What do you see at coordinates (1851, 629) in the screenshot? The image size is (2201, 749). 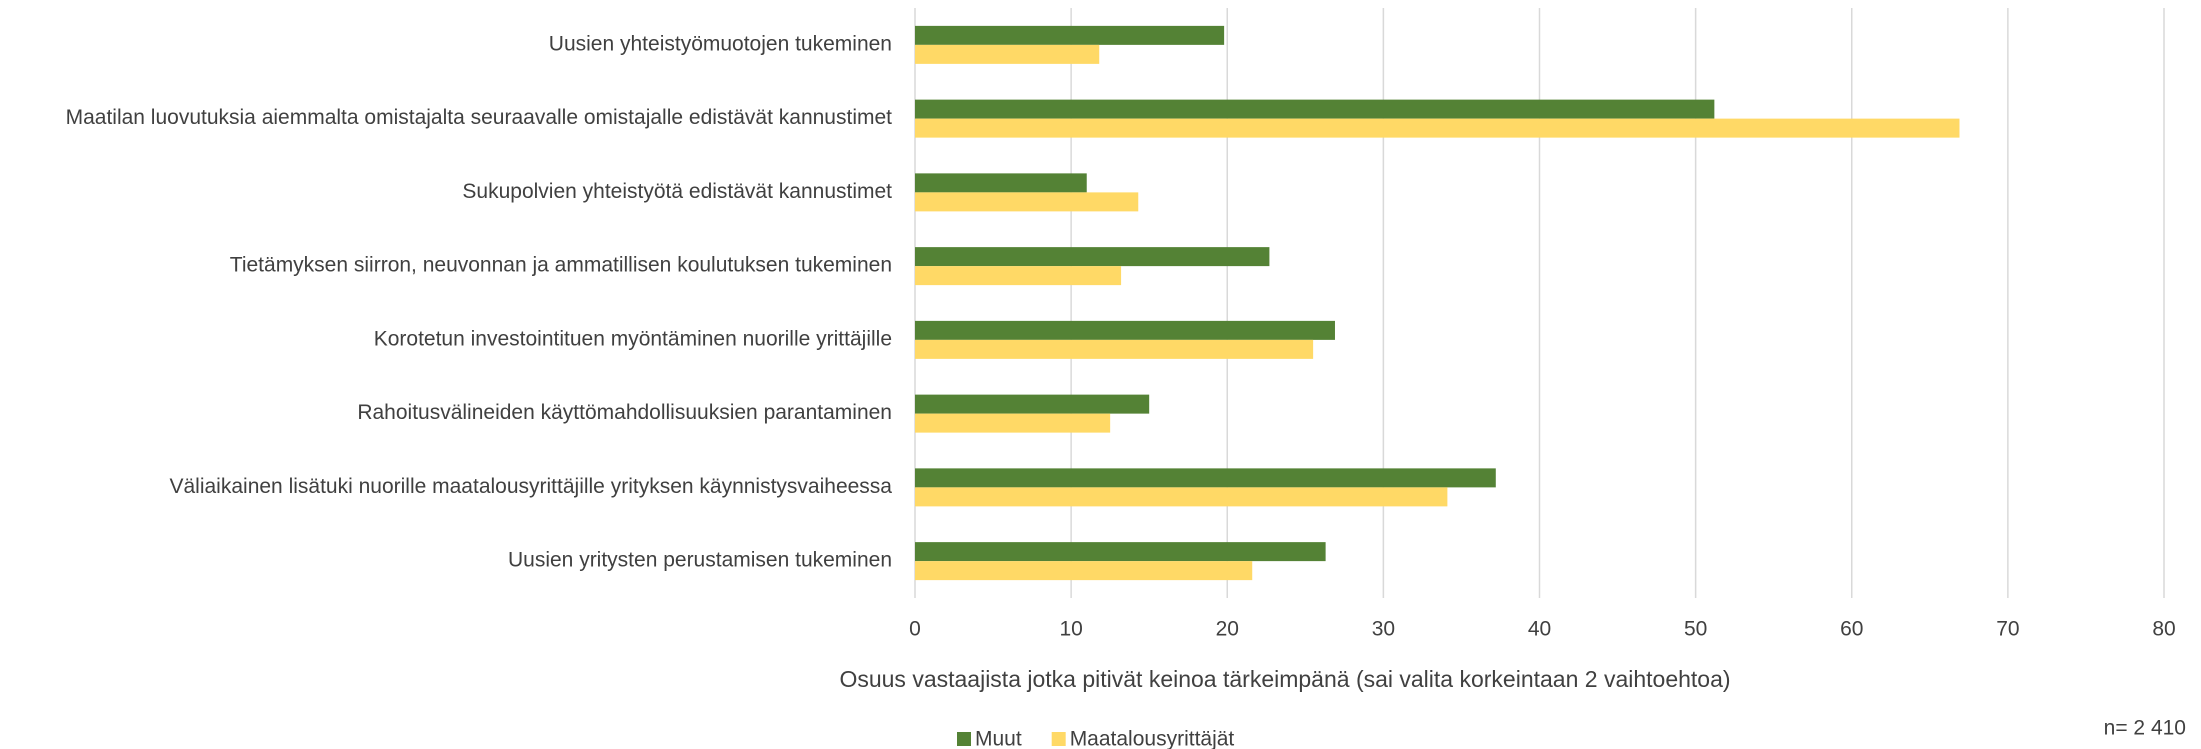 I see `x-tick-label: 60` at bounding box center [1851, 629].